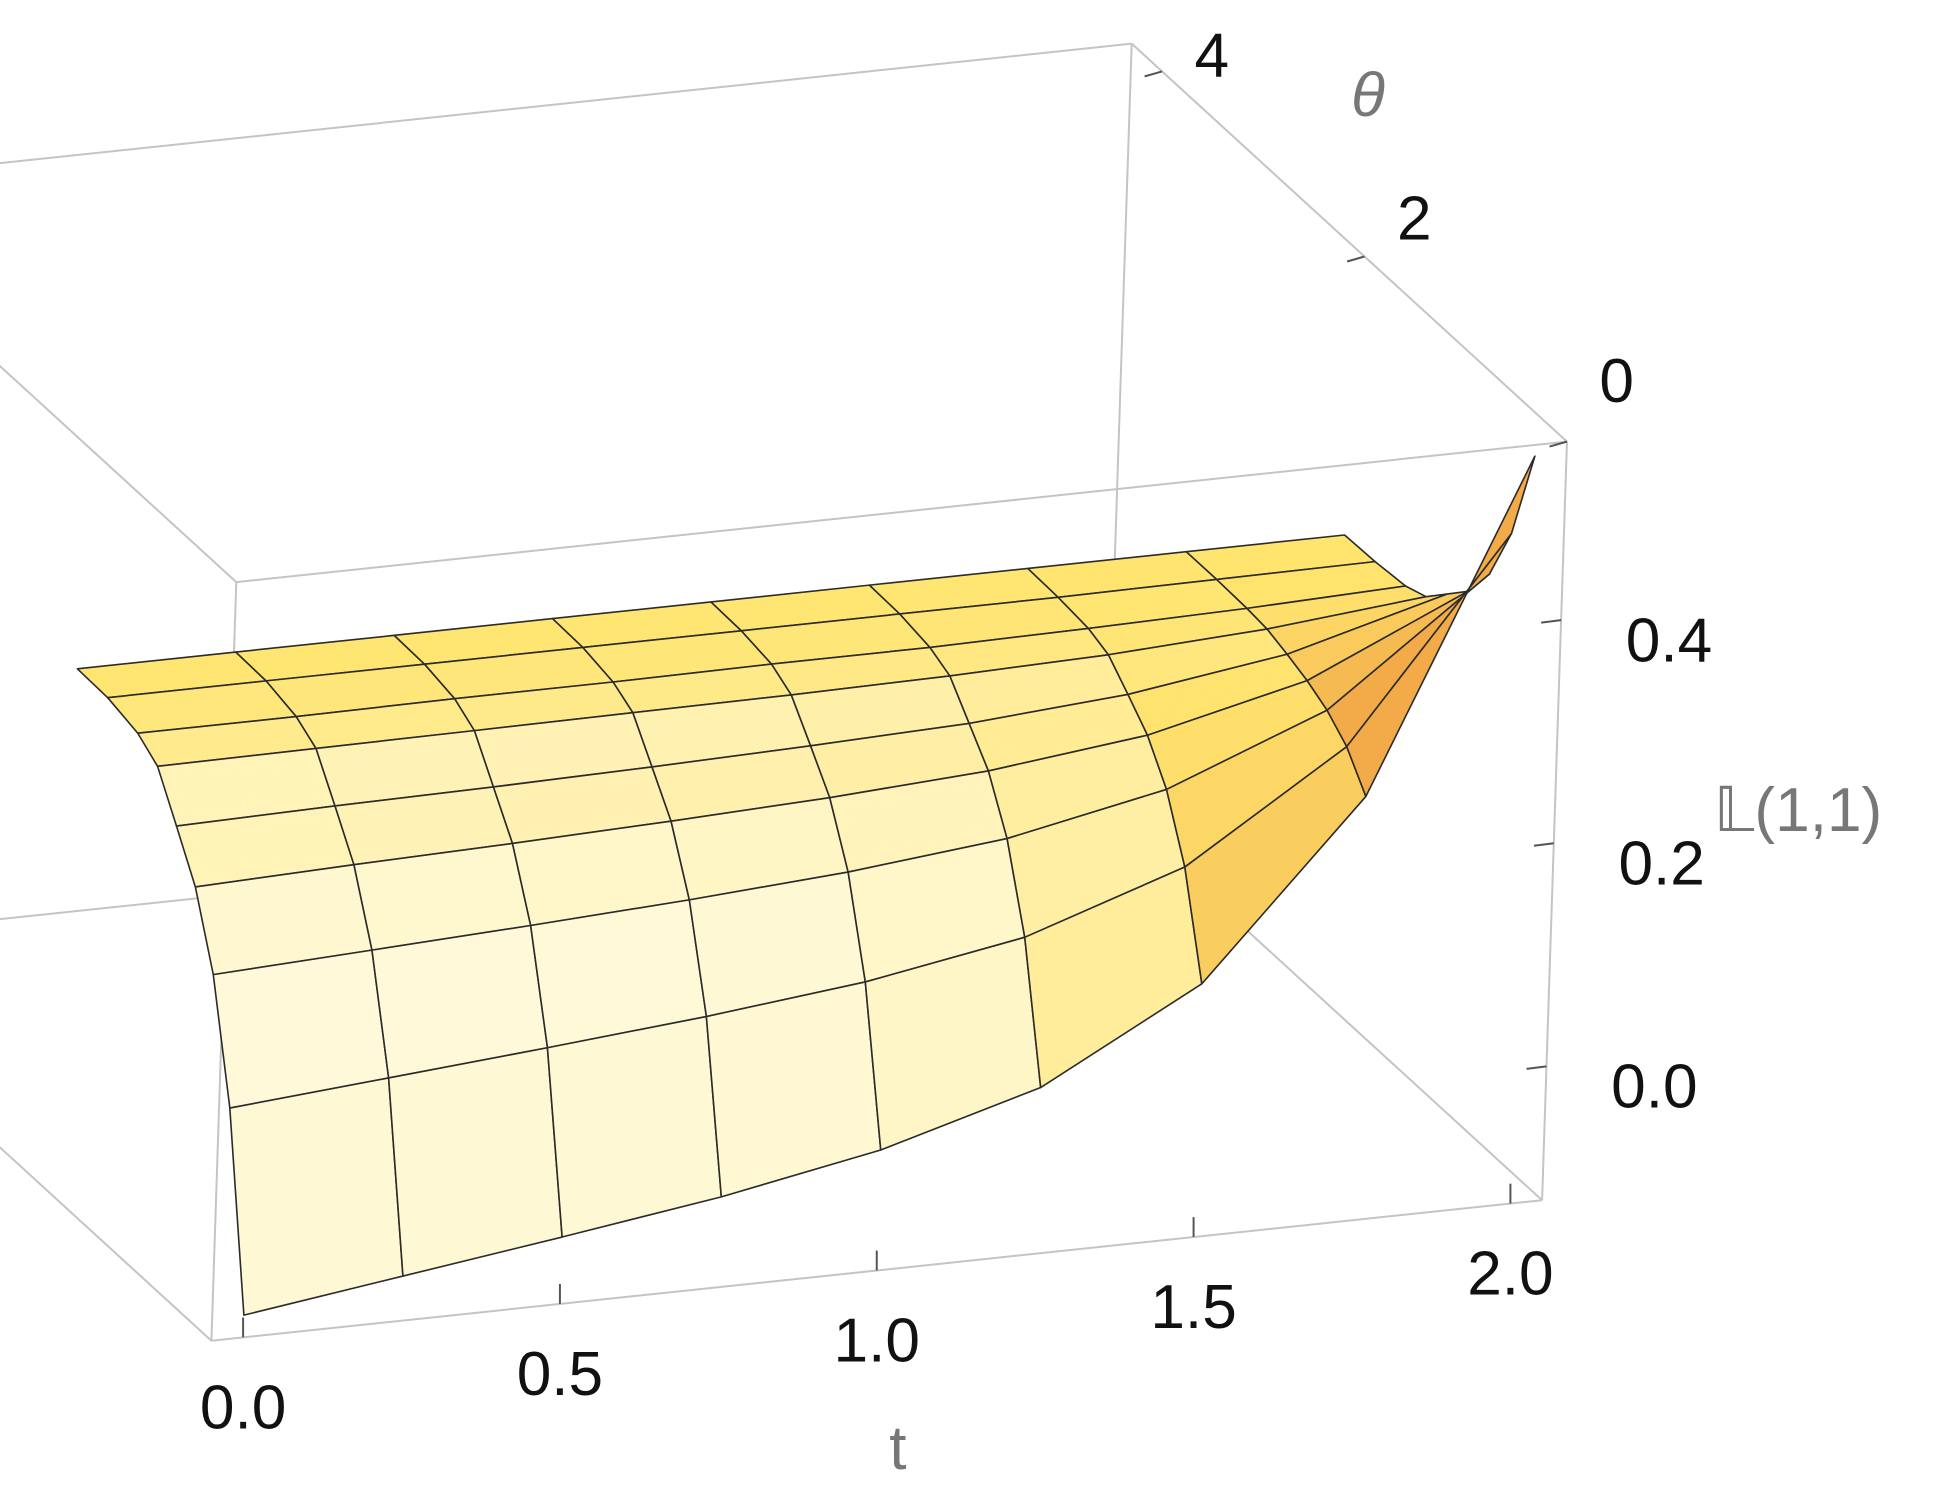 This screenshot has width=1950, height=1510. What do you see at coordinates (1368, 95) in the screenshot?
I see `y-axis-label: θ` at bounding box center [1368, 95].